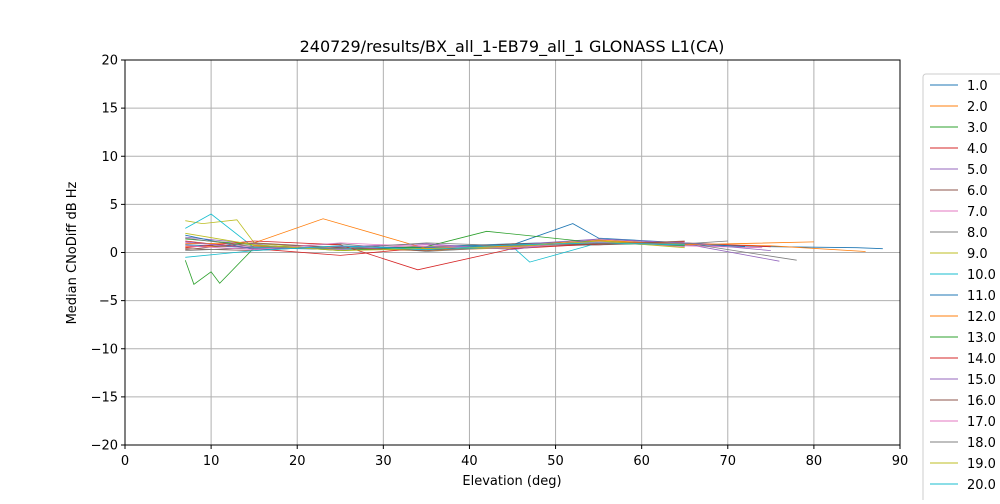  I want to click on legend-label: 5.0, so click(977, 170).